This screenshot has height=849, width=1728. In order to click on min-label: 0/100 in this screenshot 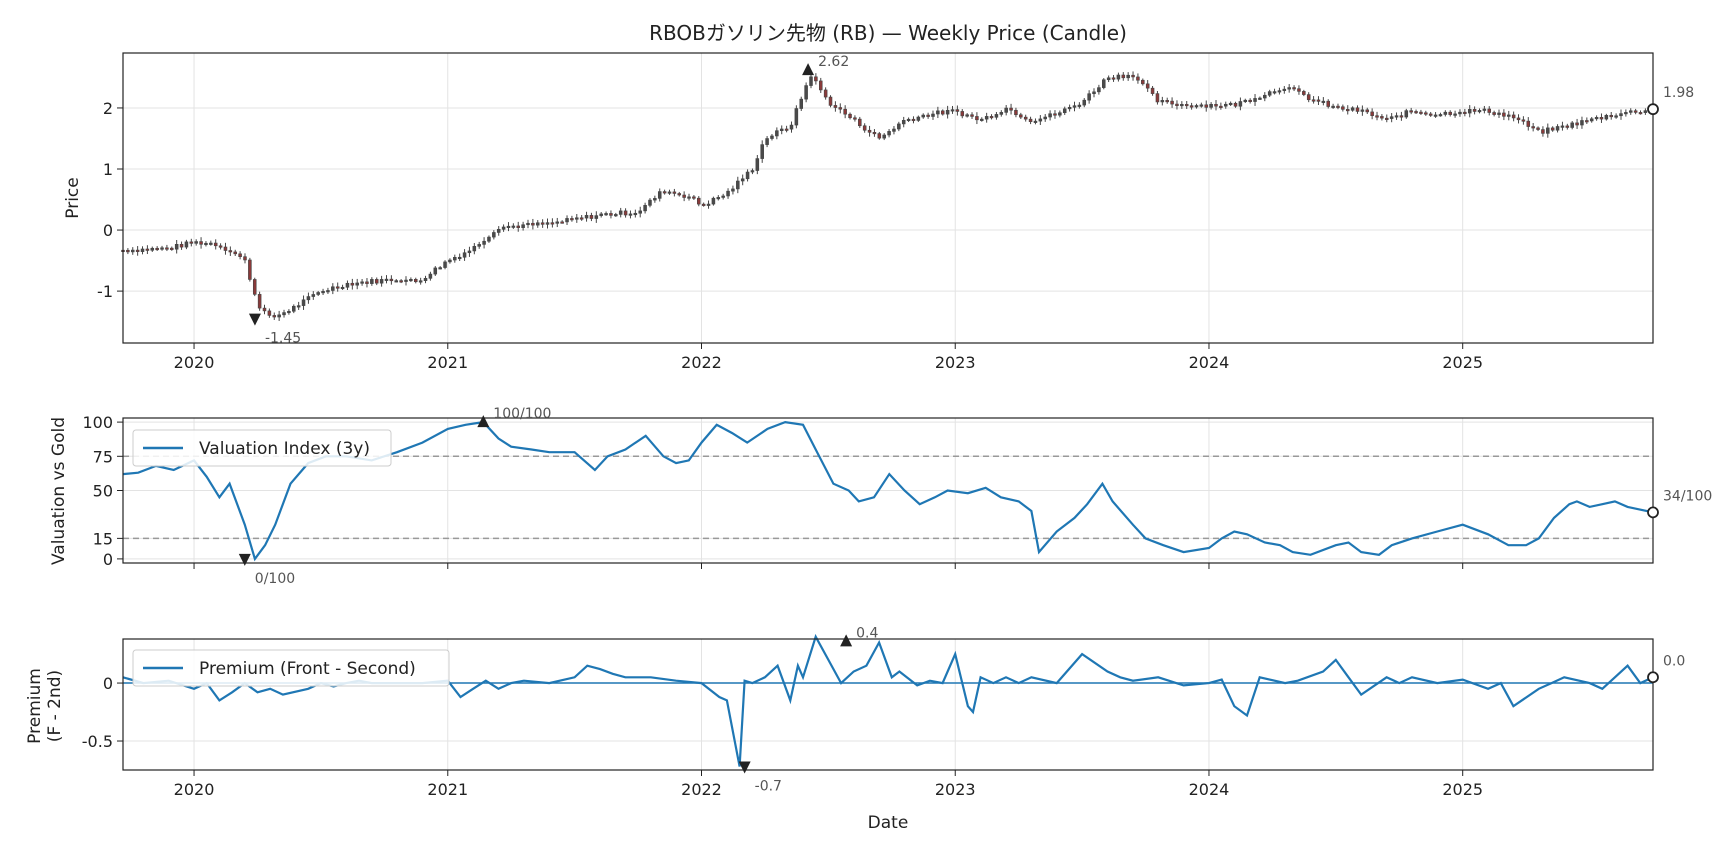, I will do `click(275, 579)`.